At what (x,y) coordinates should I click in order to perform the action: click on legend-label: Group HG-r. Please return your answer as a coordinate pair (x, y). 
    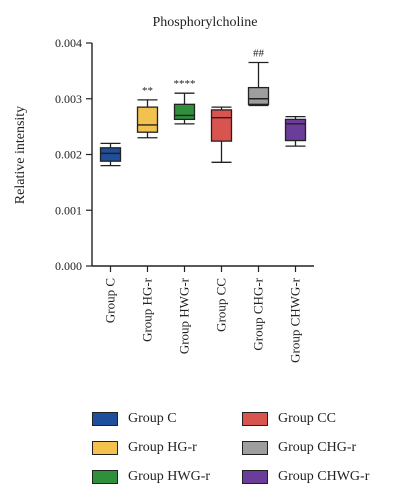
    Looking at the image, I should click on (162, 447).